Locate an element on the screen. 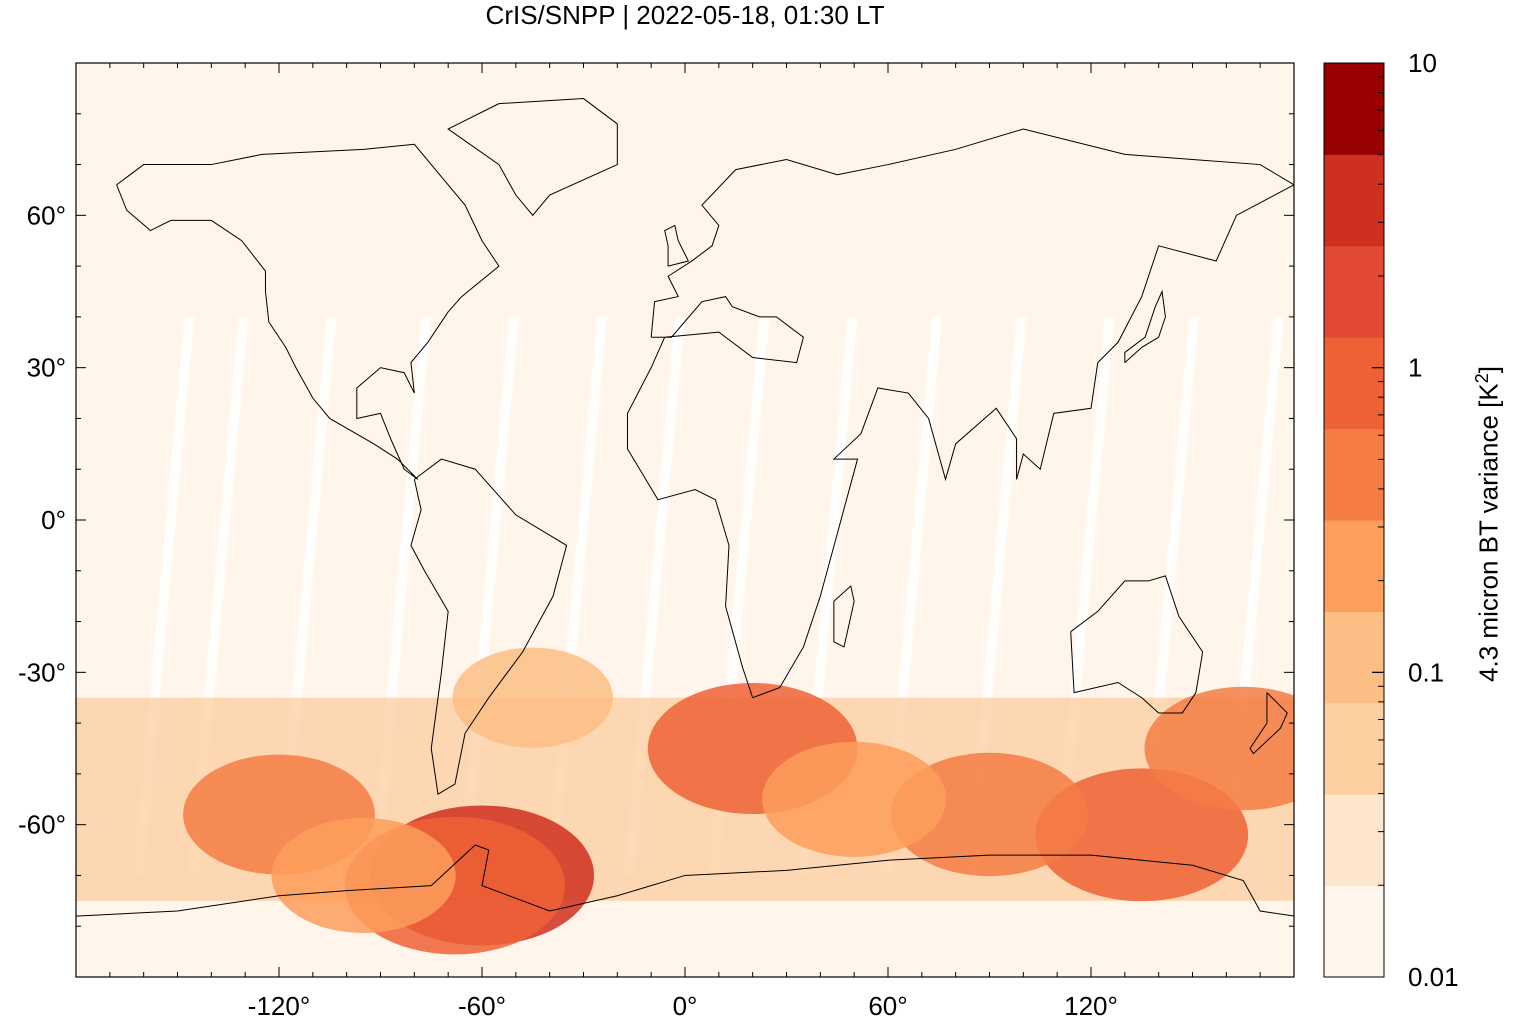 This screenshot has height=1020, width=1522. colorbar: 10 1 0.1 0.01 is located at coordinates (1391, 520).